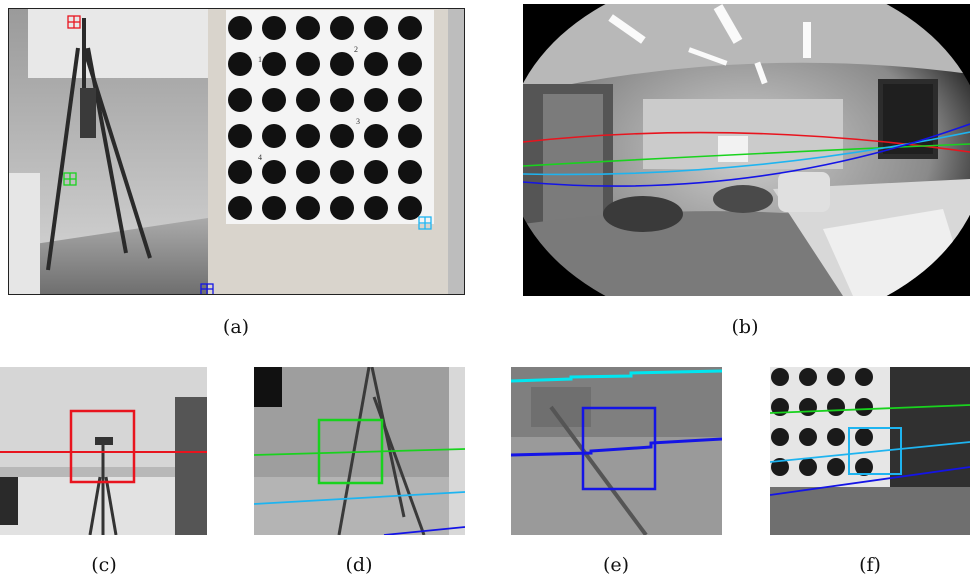 This screenshot has width=971, height=581. Describe the element at coordinates (70, 179) in the screenshot. I see `marker-green` at that location.